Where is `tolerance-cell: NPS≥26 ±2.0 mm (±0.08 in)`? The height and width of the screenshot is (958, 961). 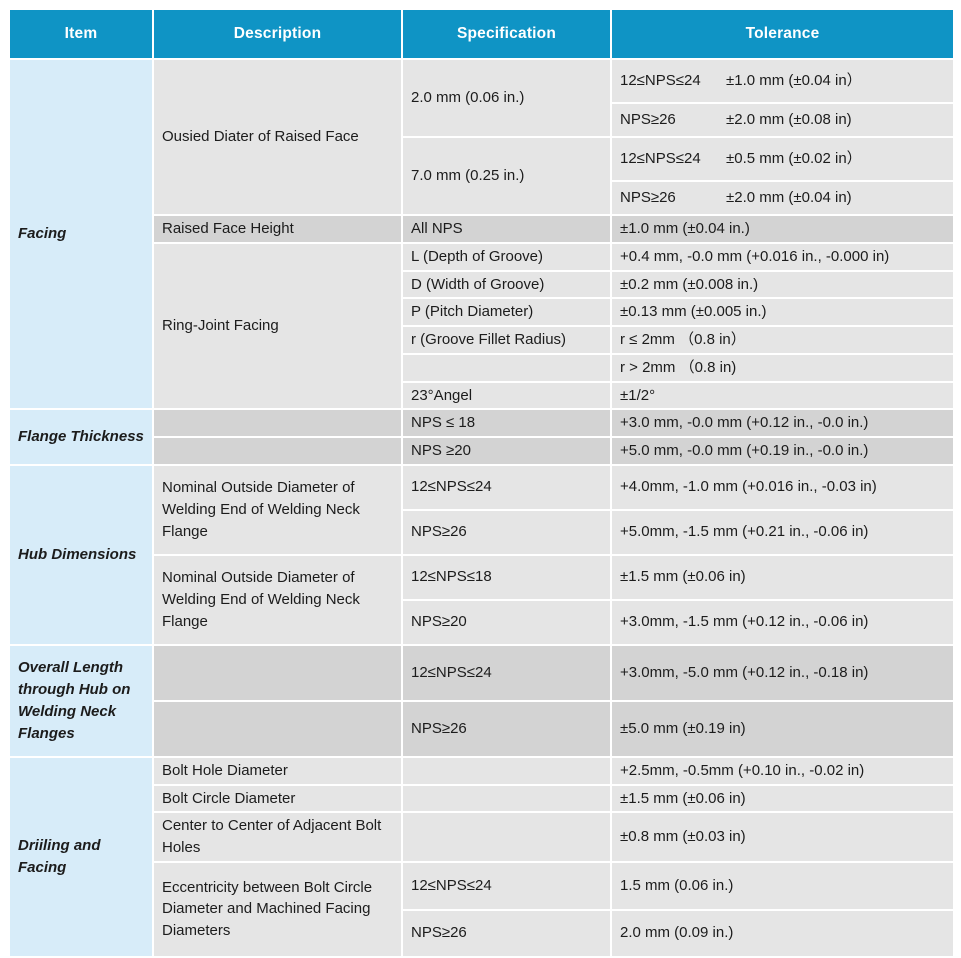 tolerance-cell: NPS≥26 ±2.0 mm (±0.08 in) is located at coordinates (782, 120).